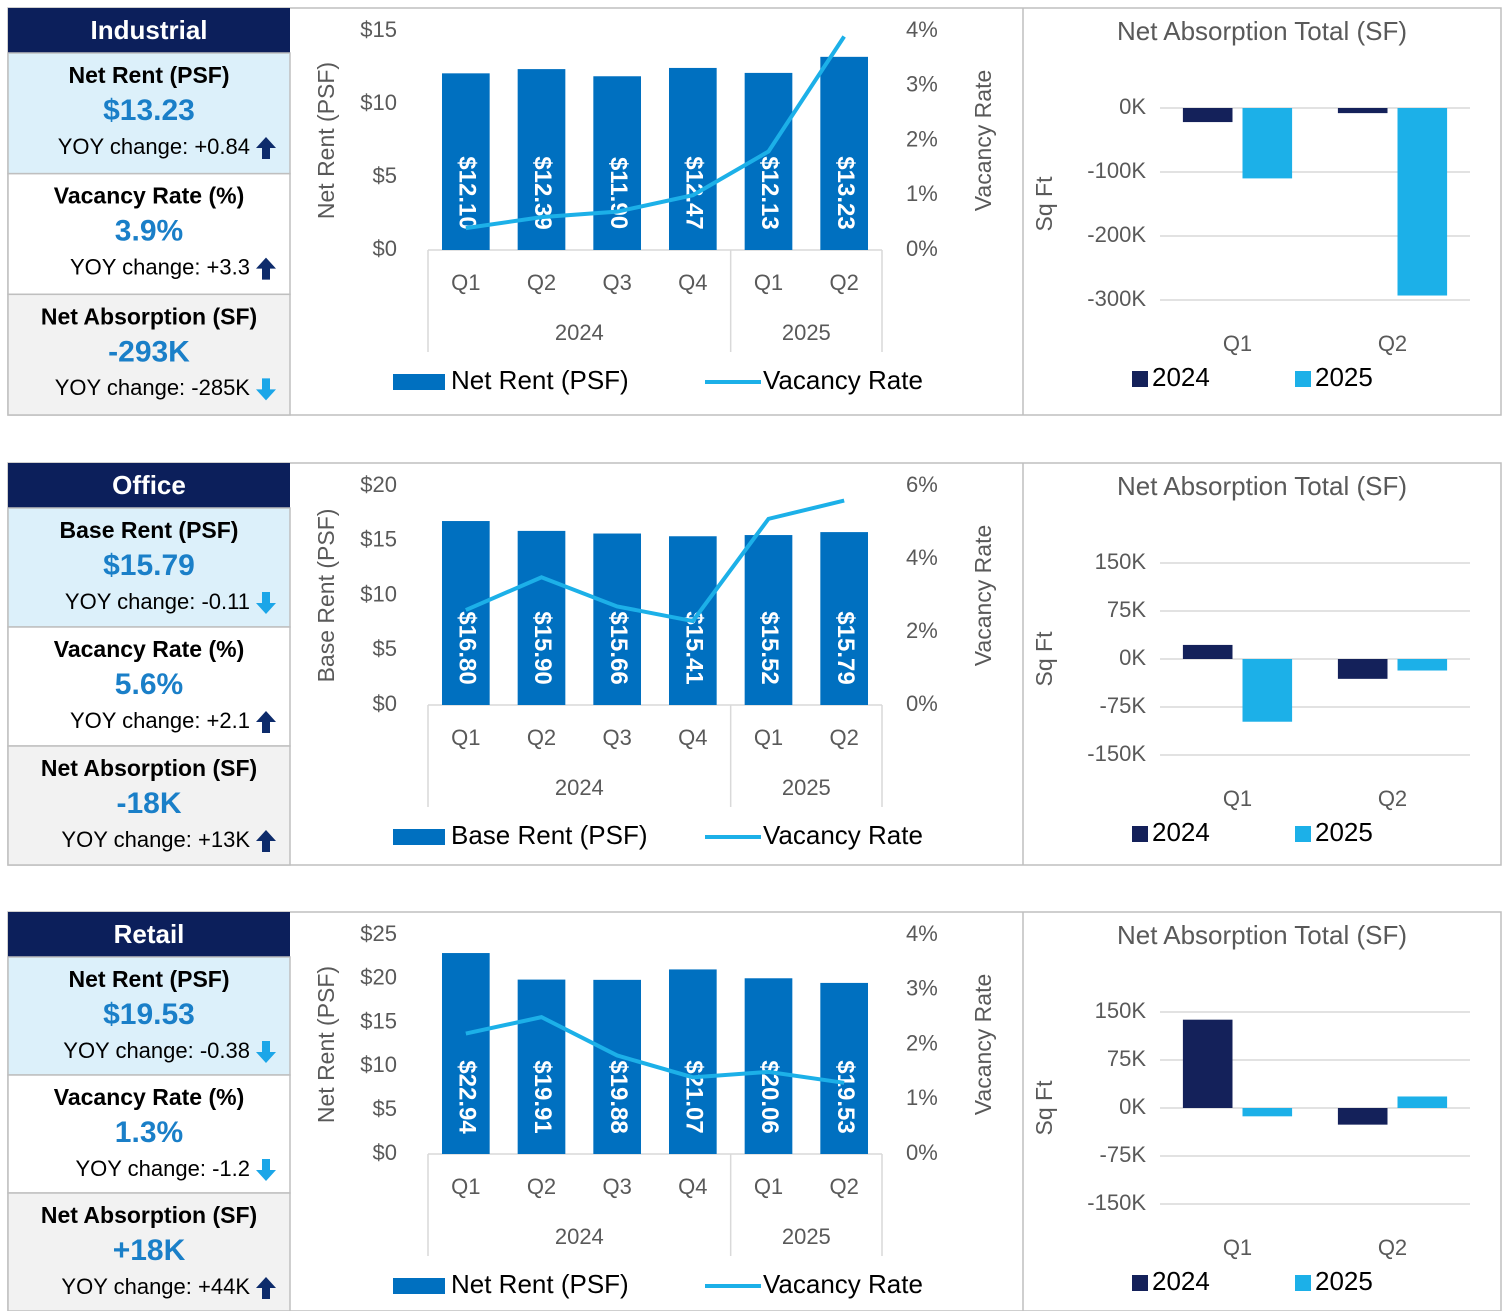 The height and width of the screenshot is (1316, 1502). Describe the element at coordinates (769, 192) in the screenshot. I see `data-label: $12.13` at that location.